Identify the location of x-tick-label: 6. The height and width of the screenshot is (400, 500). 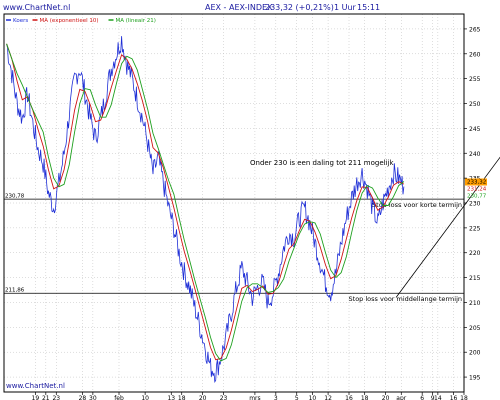
(422, 397).